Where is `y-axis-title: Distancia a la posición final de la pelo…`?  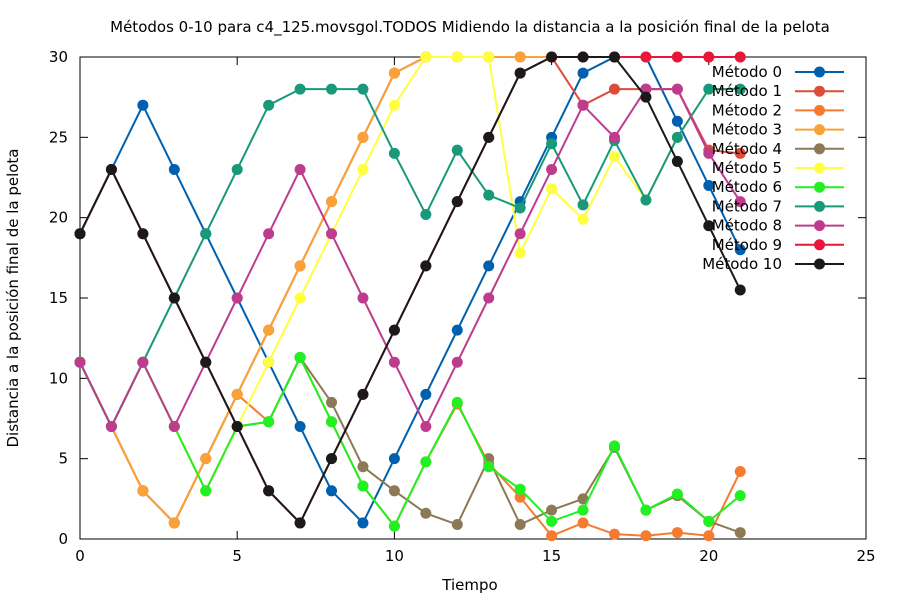
y-axis-title: Distancia a la posición final de la pelo… is located at coordinates (13, 297).